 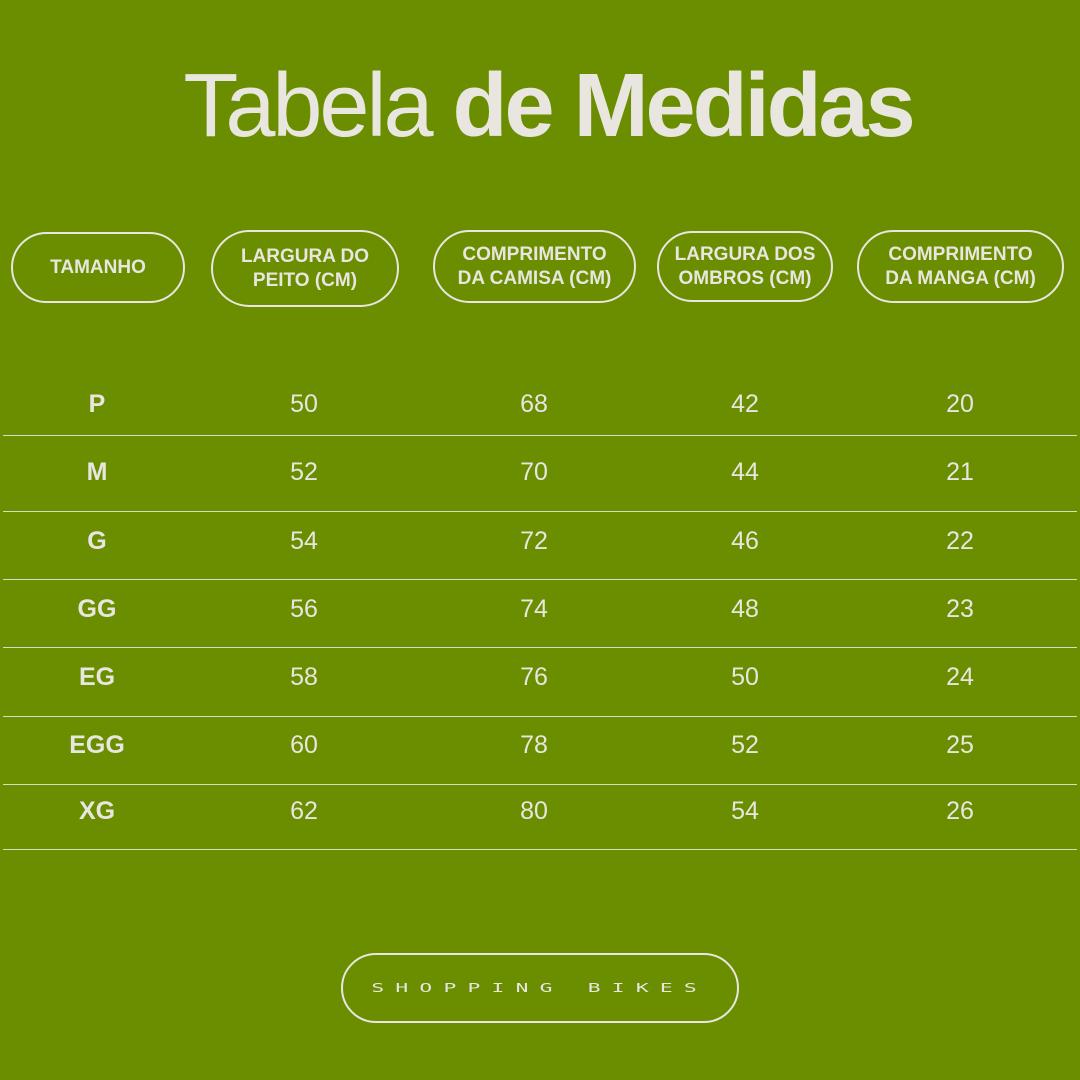 What do you see at coordinates (960, 472) in the screenshot?
I see `cell-sleeve: 21` at bounding box center [960, 472].